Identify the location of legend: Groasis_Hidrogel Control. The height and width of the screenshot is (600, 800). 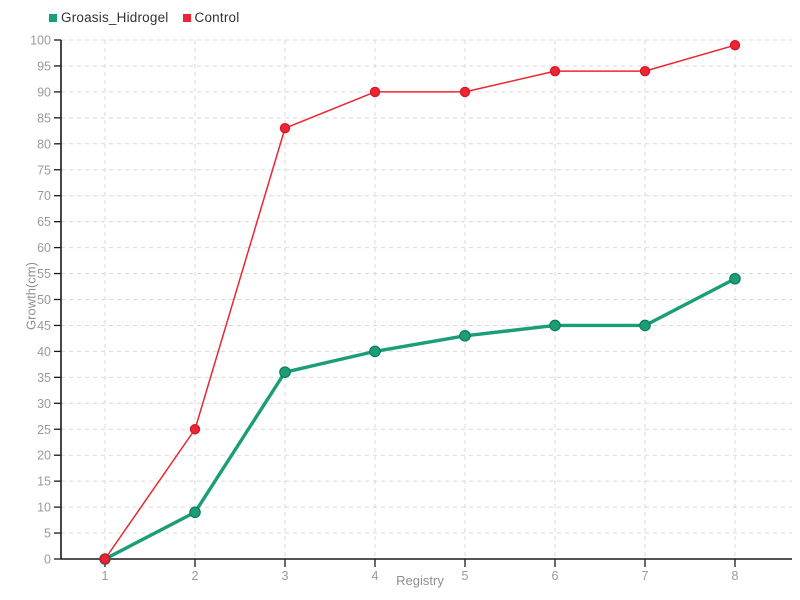
(144, 17).